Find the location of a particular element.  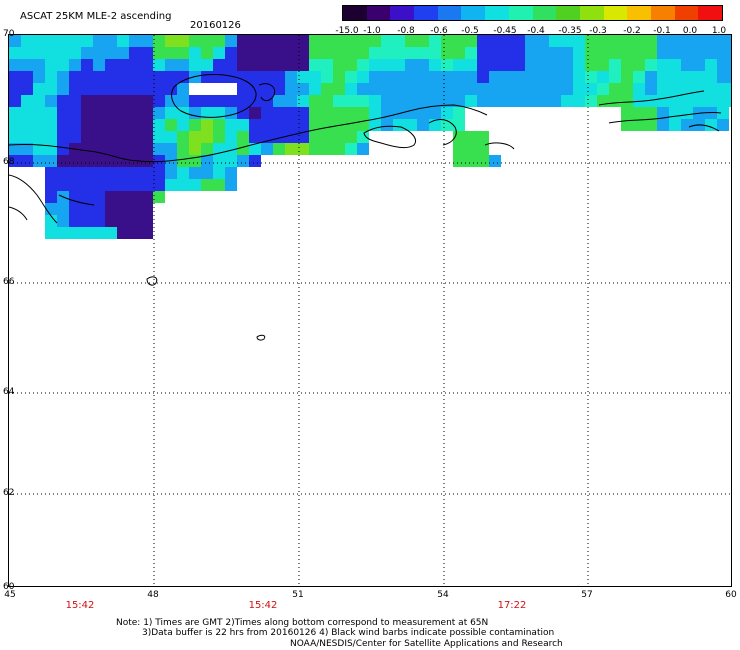

pass-time: 15:42 is located at coordinates (263, 605).